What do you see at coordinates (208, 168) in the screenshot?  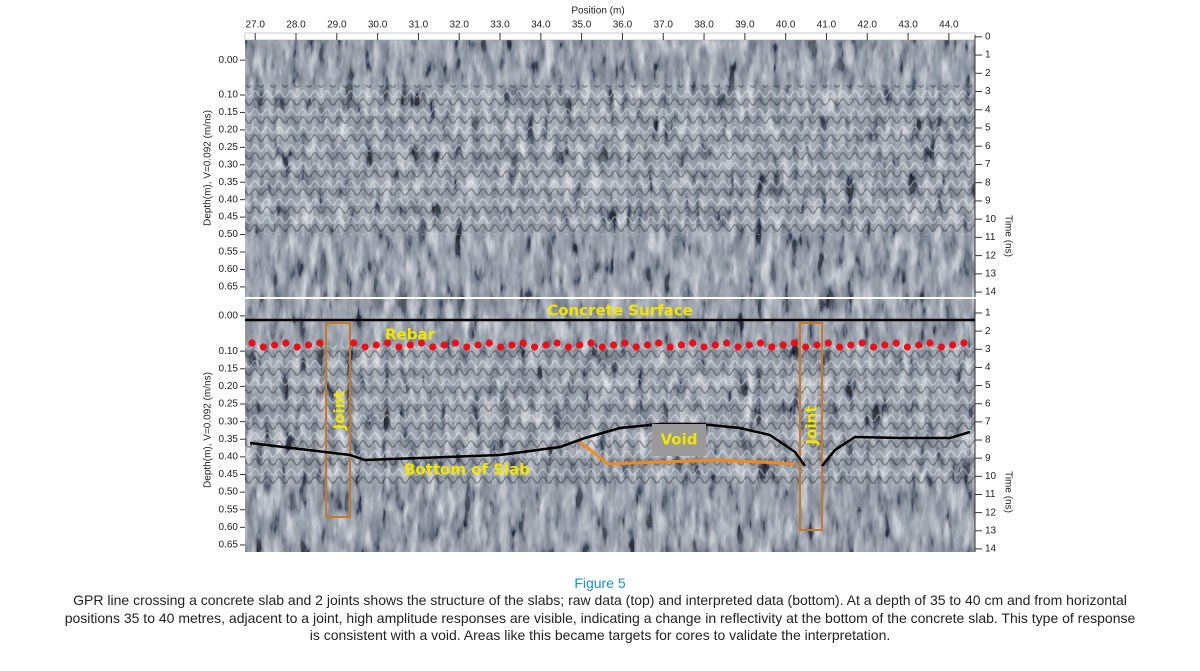 I see `depth-axis-title: Depth(m), V=0.092 (m/ns)` at bounding box center [208, 168].